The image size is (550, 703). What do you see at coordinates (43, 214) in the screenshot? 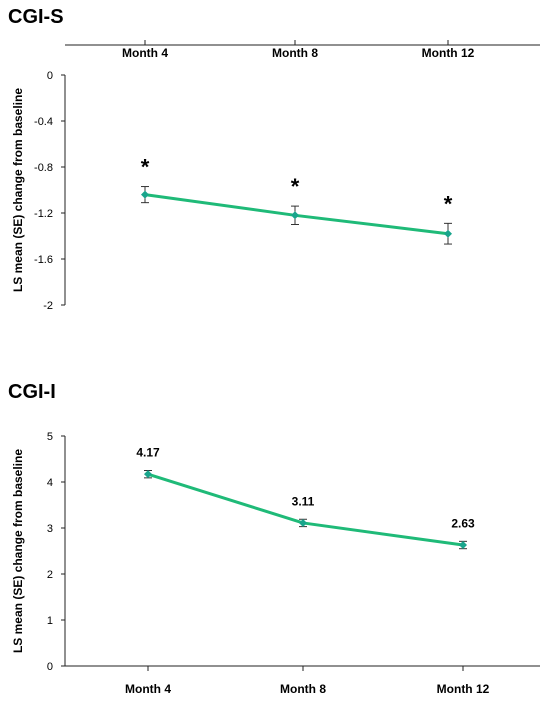
I see `y-tick-label: -1.2` at bounding box center [43, 214].